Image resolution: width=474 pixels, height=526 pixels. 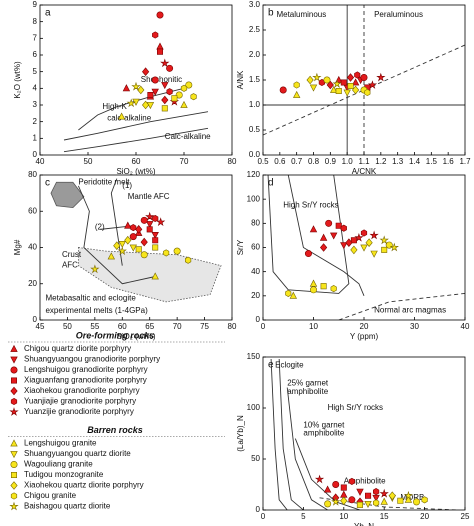 What do you see at coordinates (271, 365) in the screenshot?
I see `panel-label: e` at bounding box center [271, 365].